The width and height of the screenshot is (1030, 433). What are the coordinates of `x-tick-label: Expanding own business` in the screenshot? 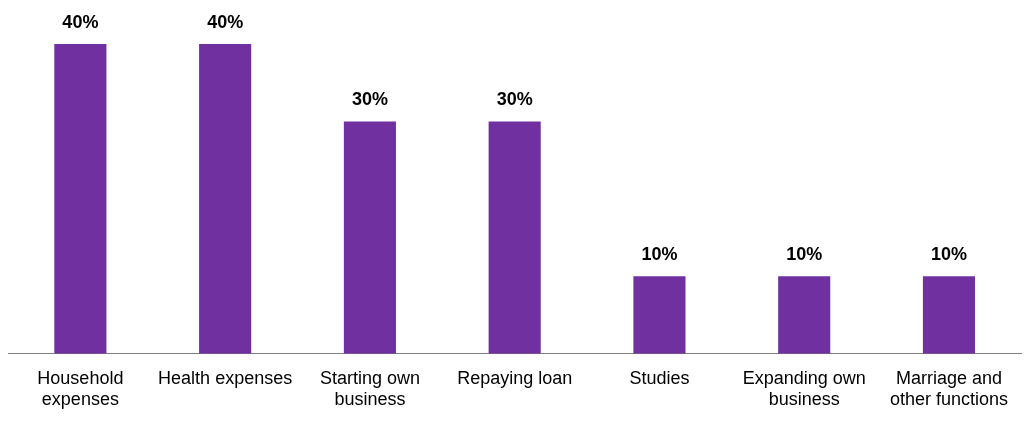 It's located at (804, 388).